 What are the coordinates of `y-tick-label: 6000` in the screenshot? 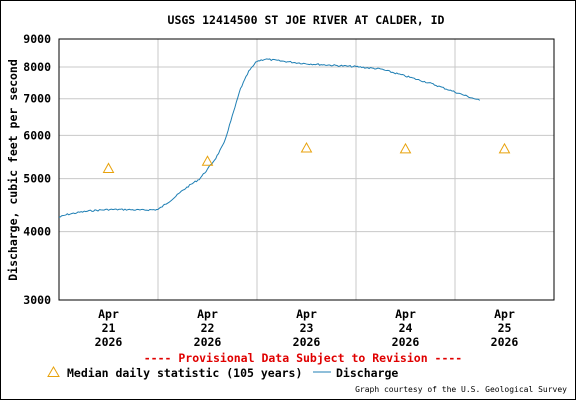 It's located at (37, 135).